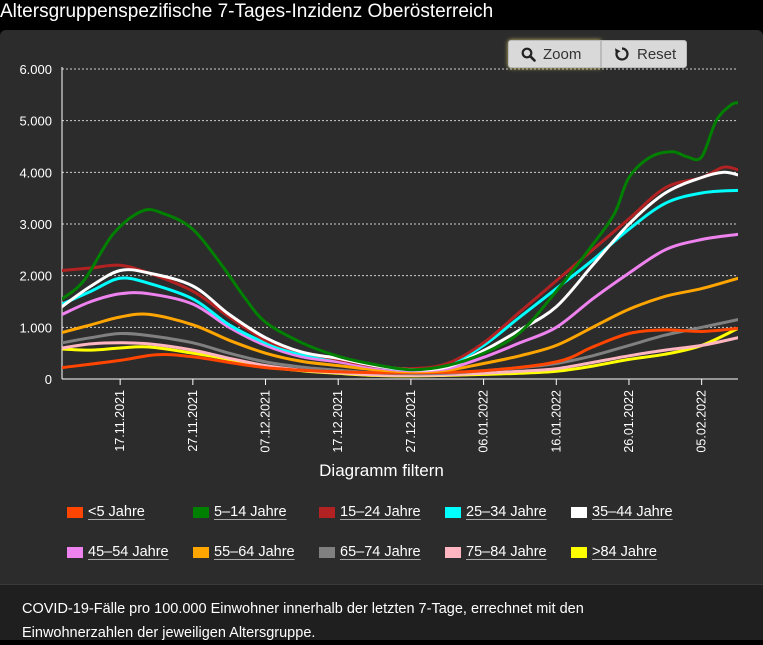 Image resolution: width=763 pixels, height=645 pixels. What do you see at coordinates (380, 512) in the screenshot?
I see `legend-label: 15–24 Jahre` at bounding box center [380, 512].